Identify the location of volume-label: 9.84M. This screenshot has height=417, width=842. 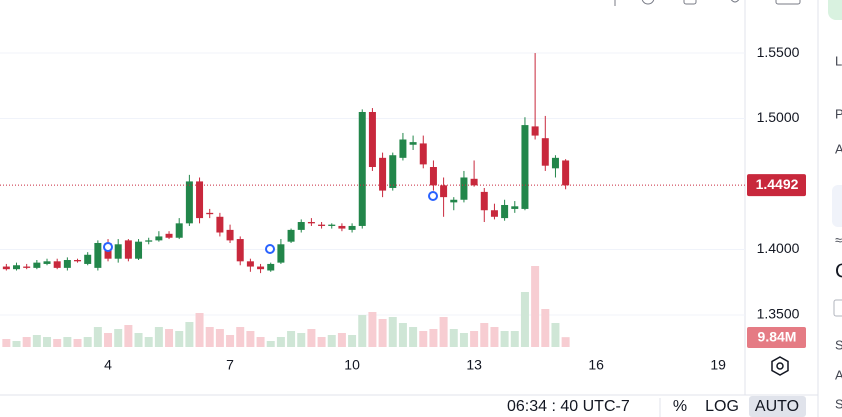
(777, 337).